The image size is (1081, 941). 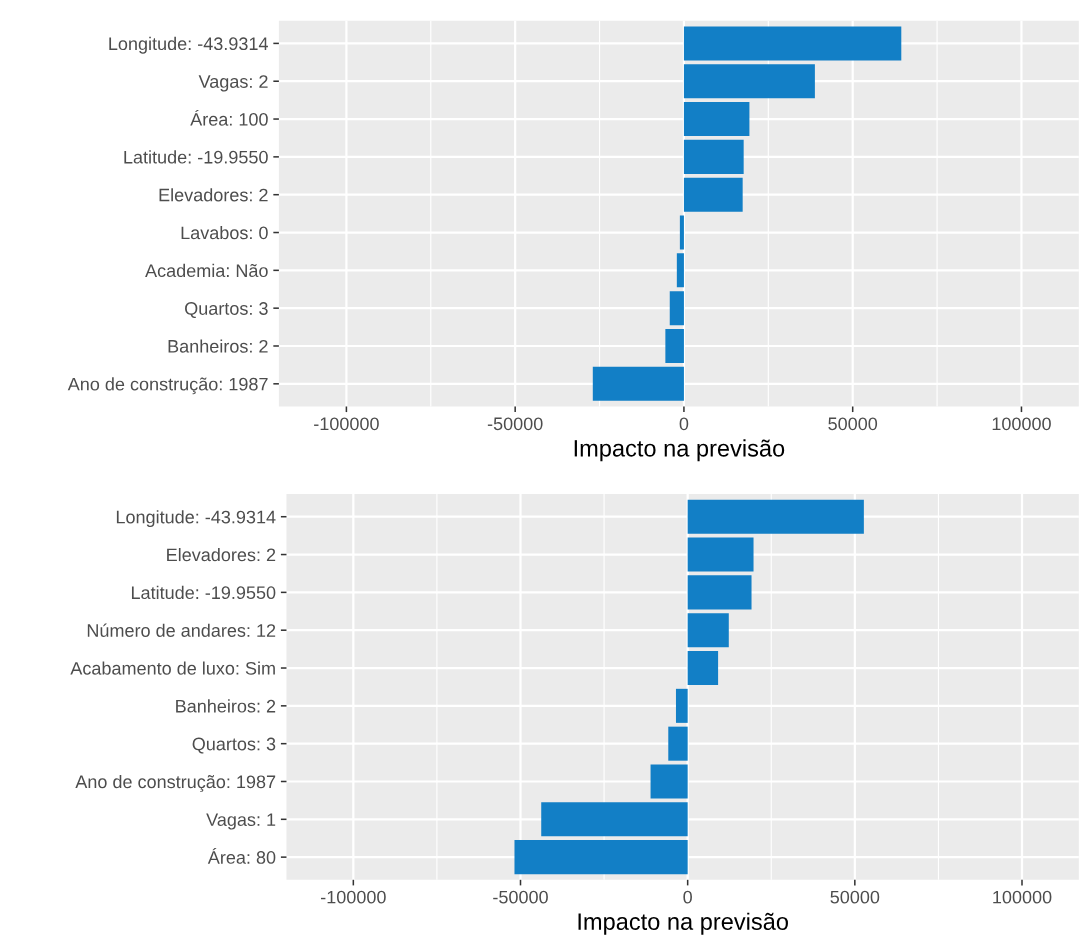 What do you see at coordinates (233, 83) in the screenshot?
I see `y-tick-label: Vagas: 2` at bounding box center [233, 83].